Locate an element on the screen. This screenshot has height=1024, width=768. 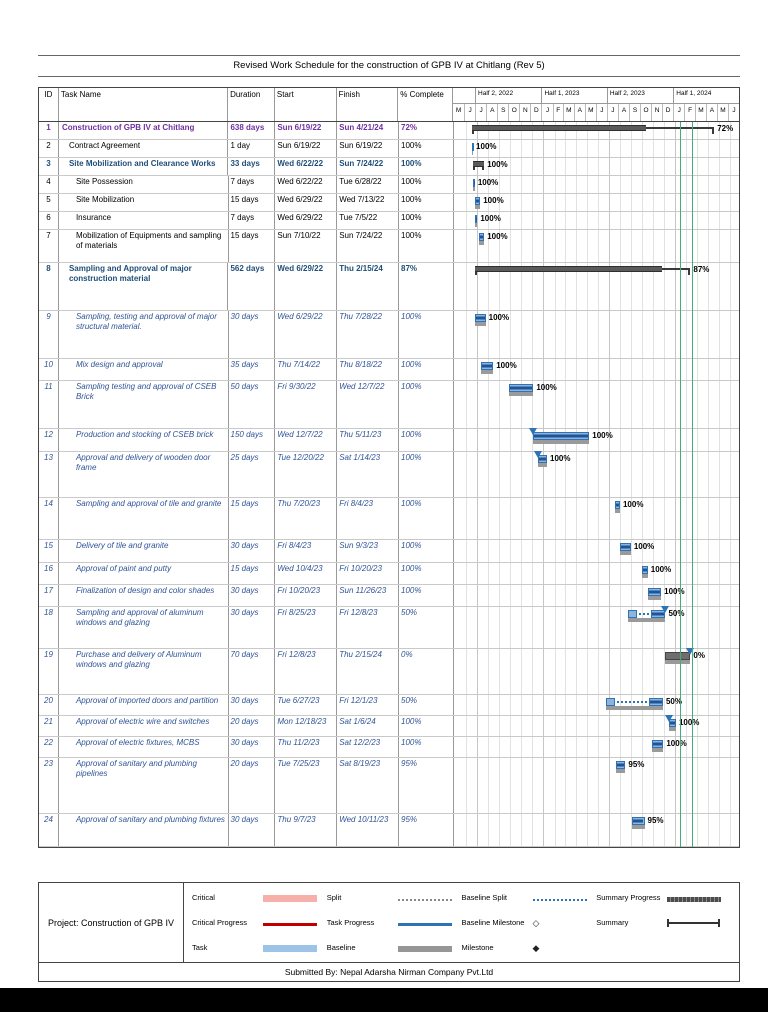
task-finish-cell: Thu 8/18/22 is located at coordinates (368, 369).